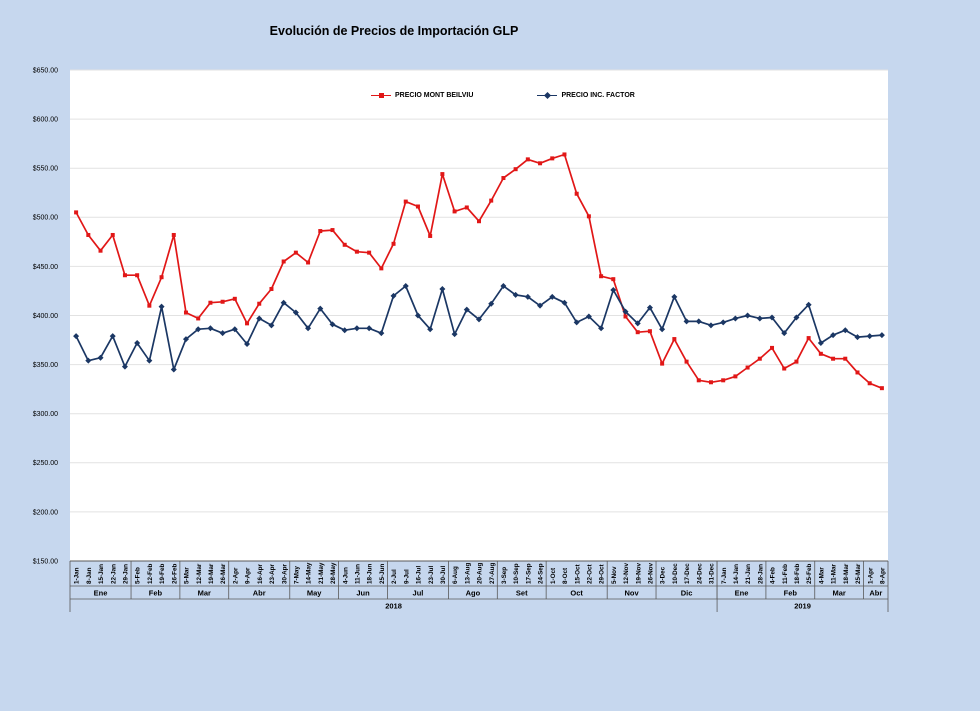  What do you see at coordinates (406, 576) in the screenshot?
I see `x-tick-label: 9-Jul` at bounding box center [406, 576].